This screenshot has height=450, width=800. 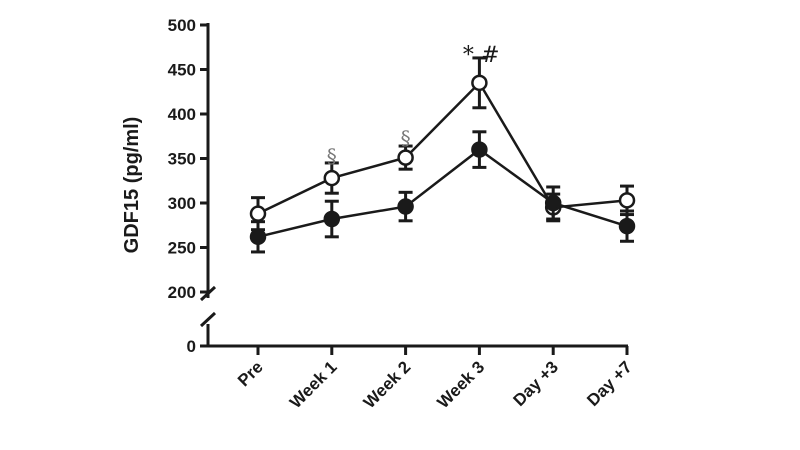 What do you see at coordinates (188, 186) in the screenshot?
I see `y-axis-ticks: 0 200 250 300 350 400 450 500` at bounding box center [188, 186].